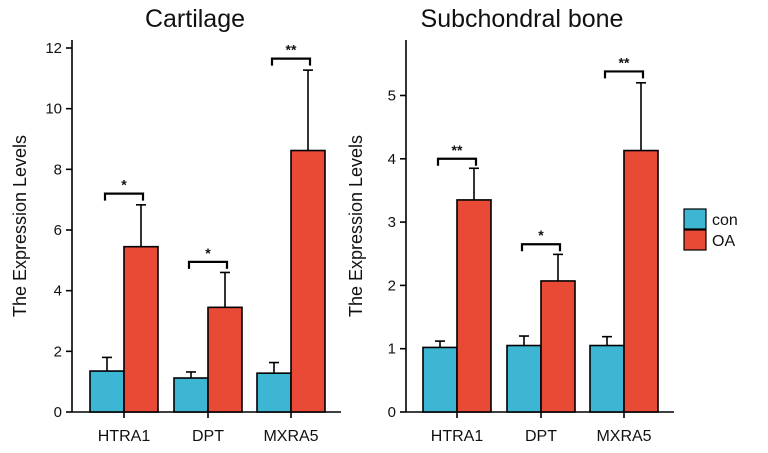 This screenshot has height=453, width=768. Describe the element at coordinates (53, 48) in the screenshot. I see `y-tick-label: 12` at that location.